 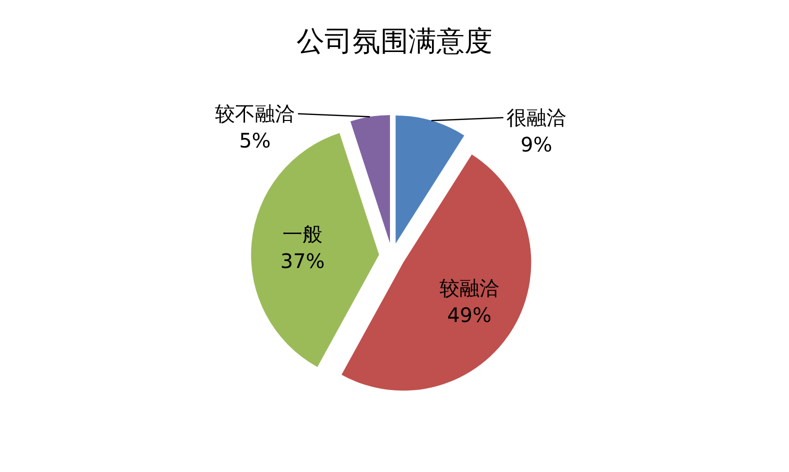 I want to click on data-label: 5%, so click(x=255, y=140).